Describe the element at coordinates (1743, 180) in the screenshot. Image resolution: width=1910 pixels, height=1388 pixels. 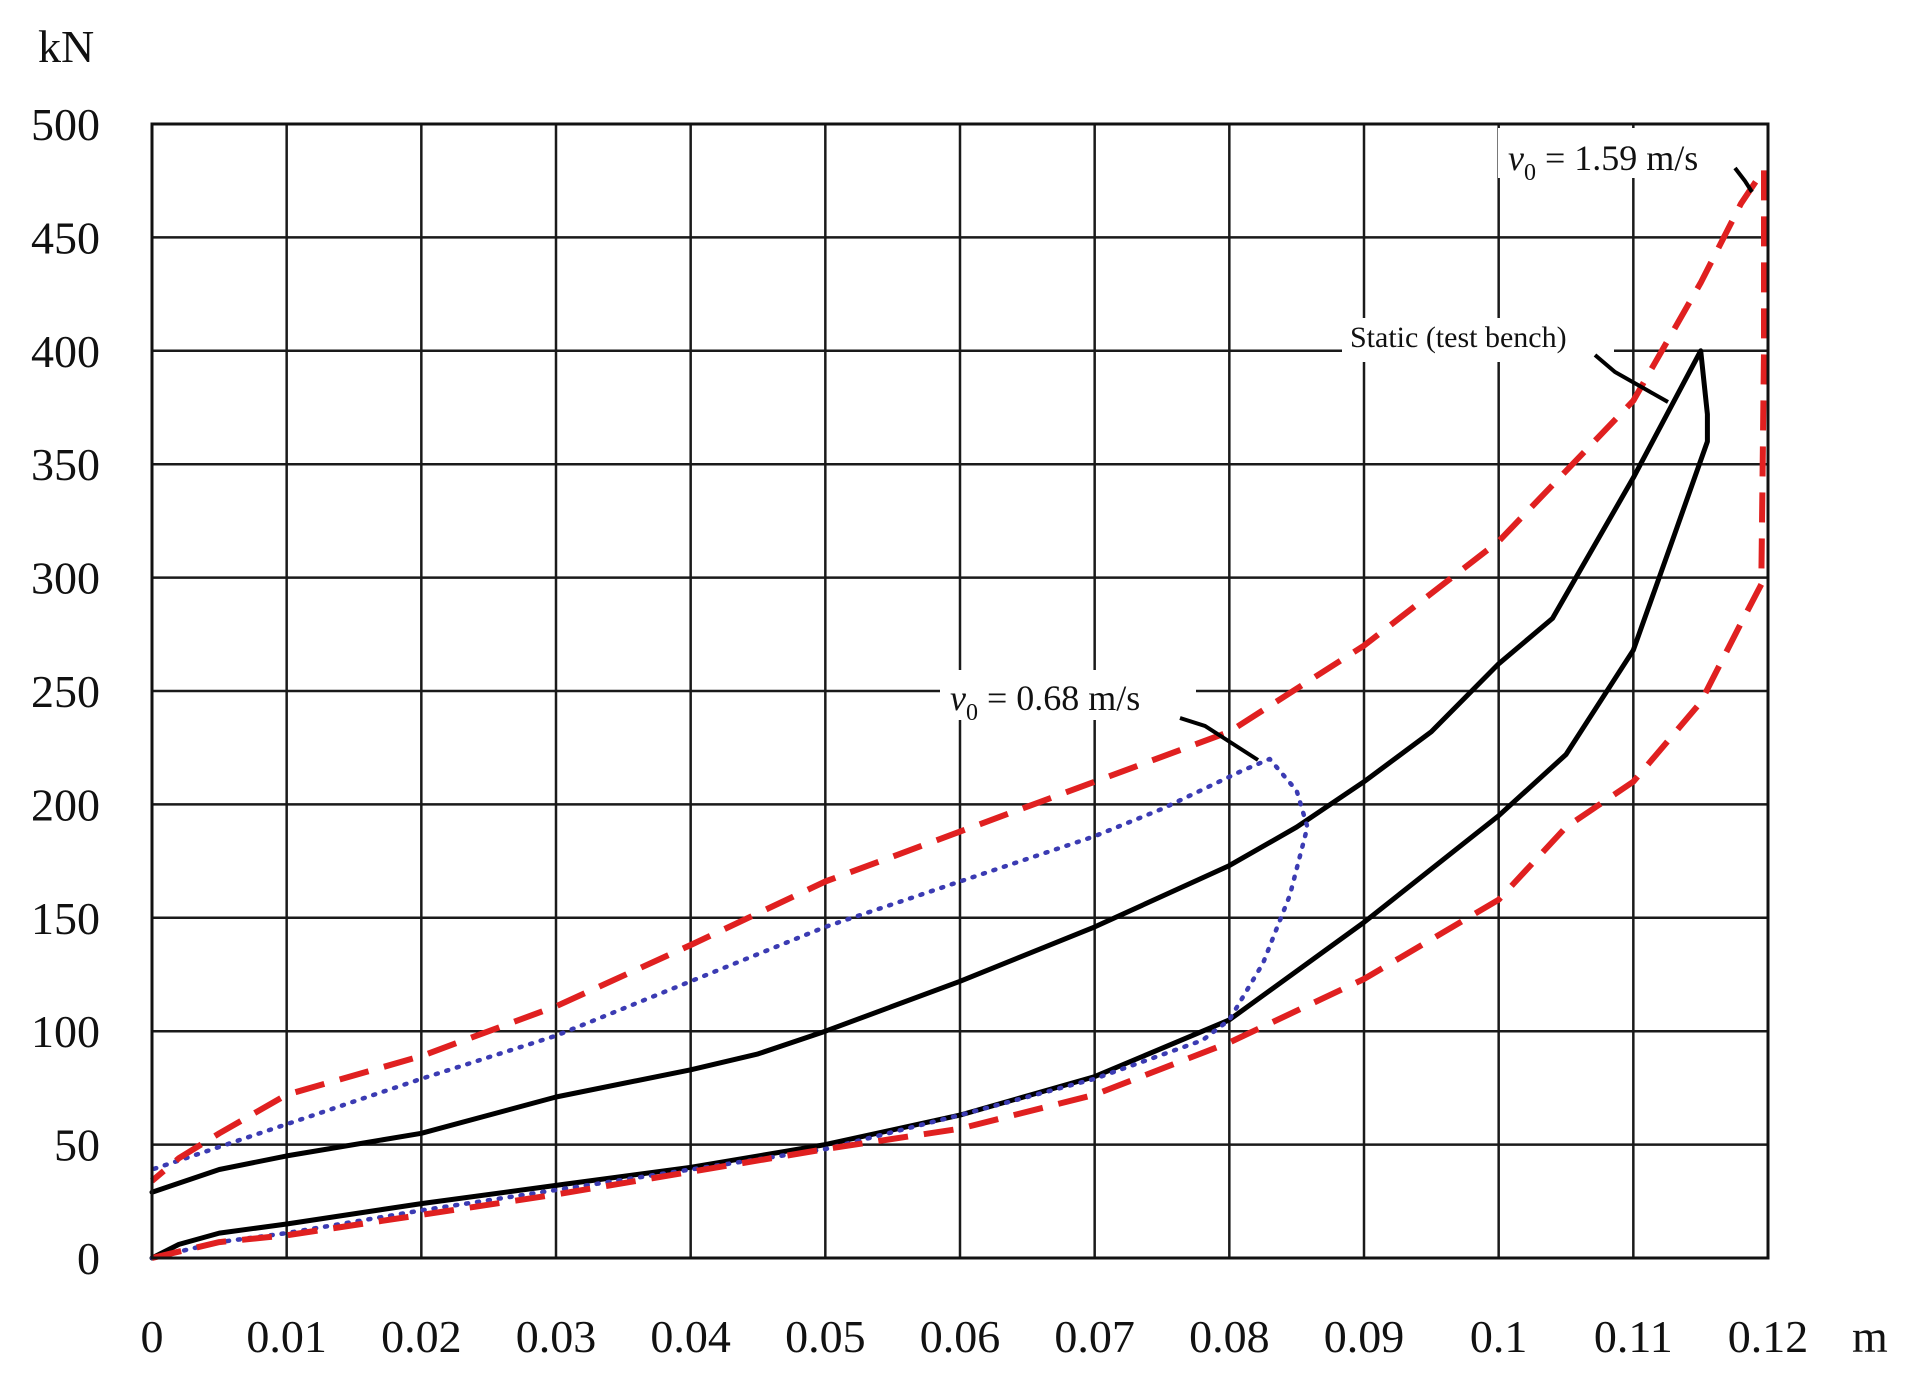
I see `annotation-v0-1-59-leader` at that location.